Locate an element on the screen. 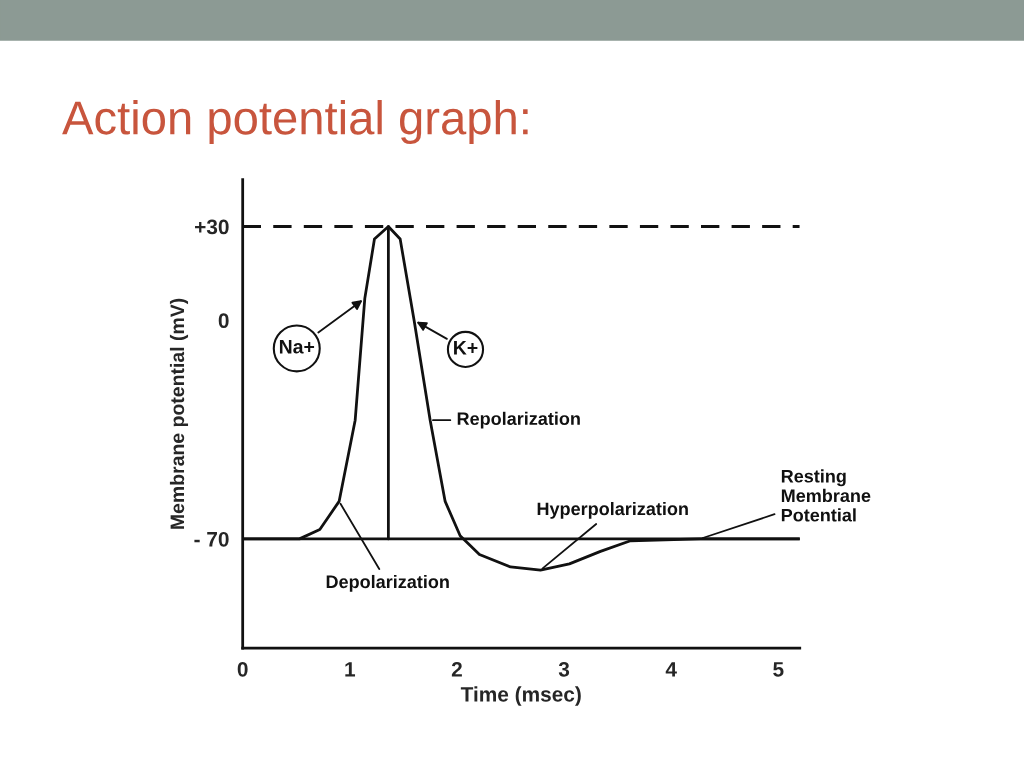 The image size is (1024, 768). x-axis-title: Time (msec) is located at coordinates (520, 696).